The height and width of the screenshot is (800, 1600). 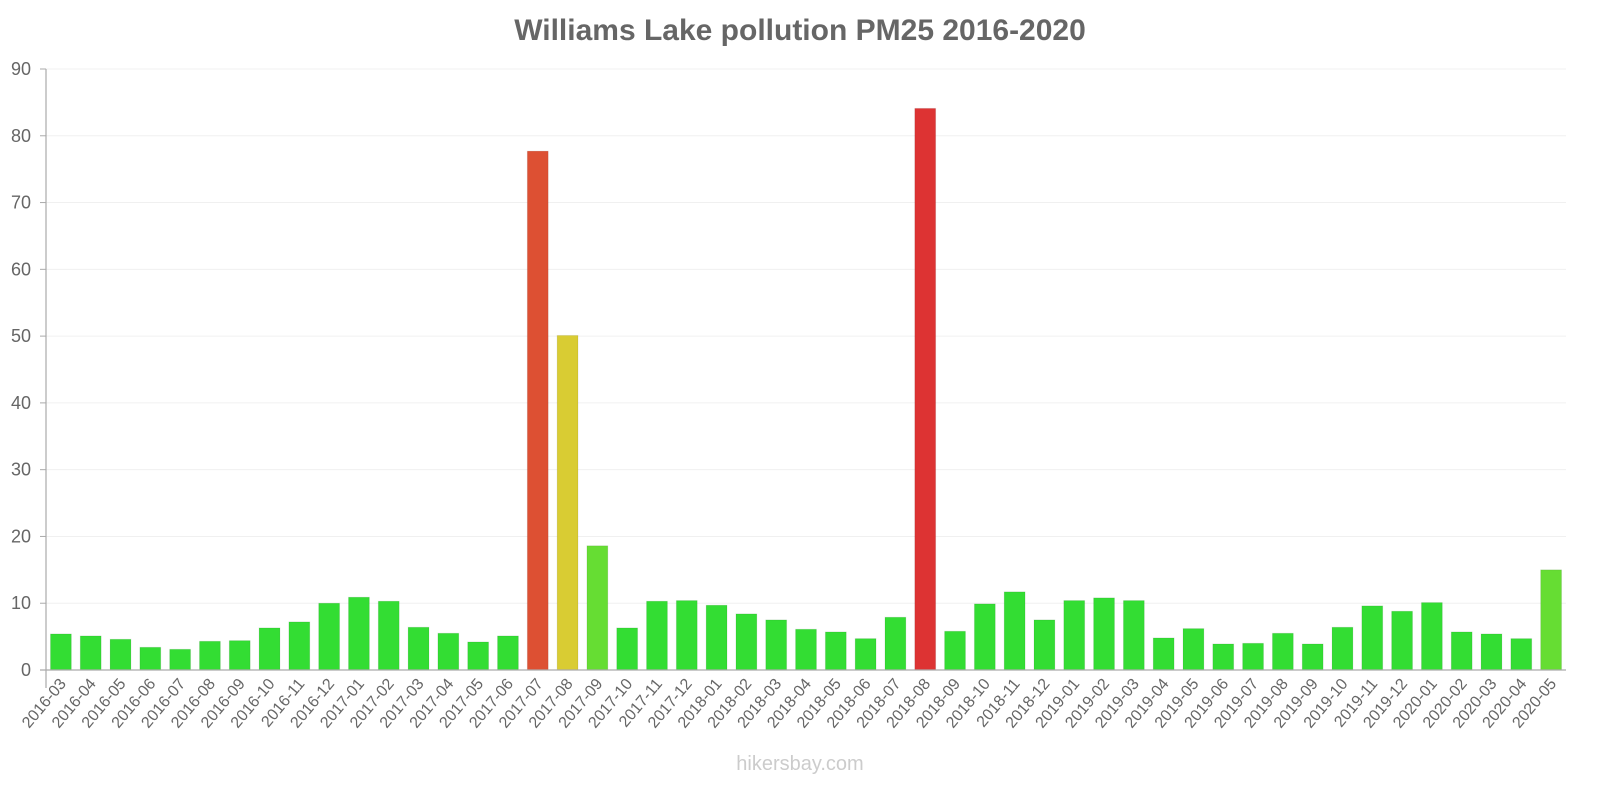 What do you see at coordinates (21, 69) in the screenshot?
I see `y-tick-label: 90` at bounding box center [21, 69].